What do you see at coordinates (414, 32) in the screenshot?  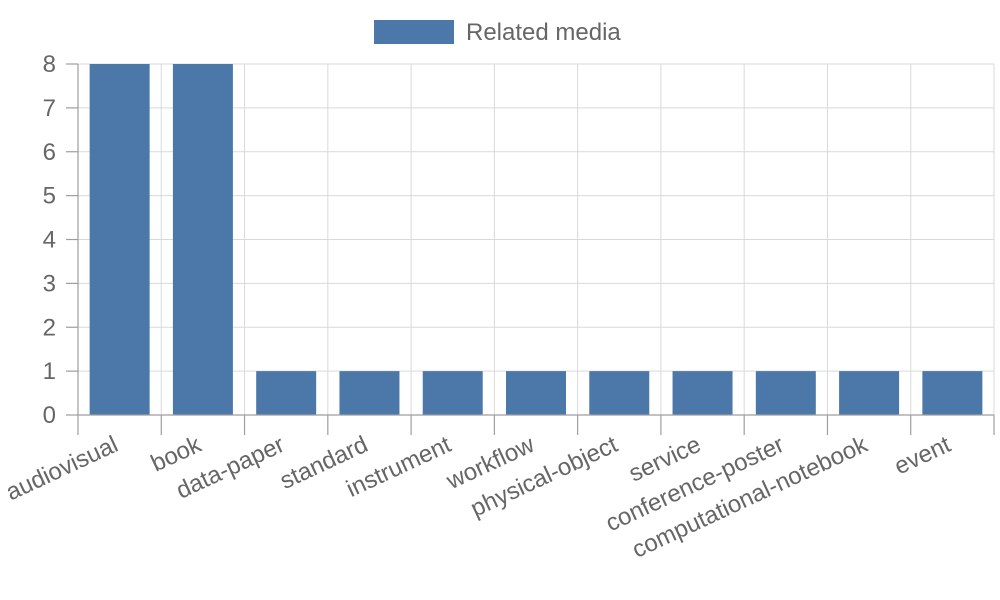 I see `legend-swatch` at bounding box center [414, 32].